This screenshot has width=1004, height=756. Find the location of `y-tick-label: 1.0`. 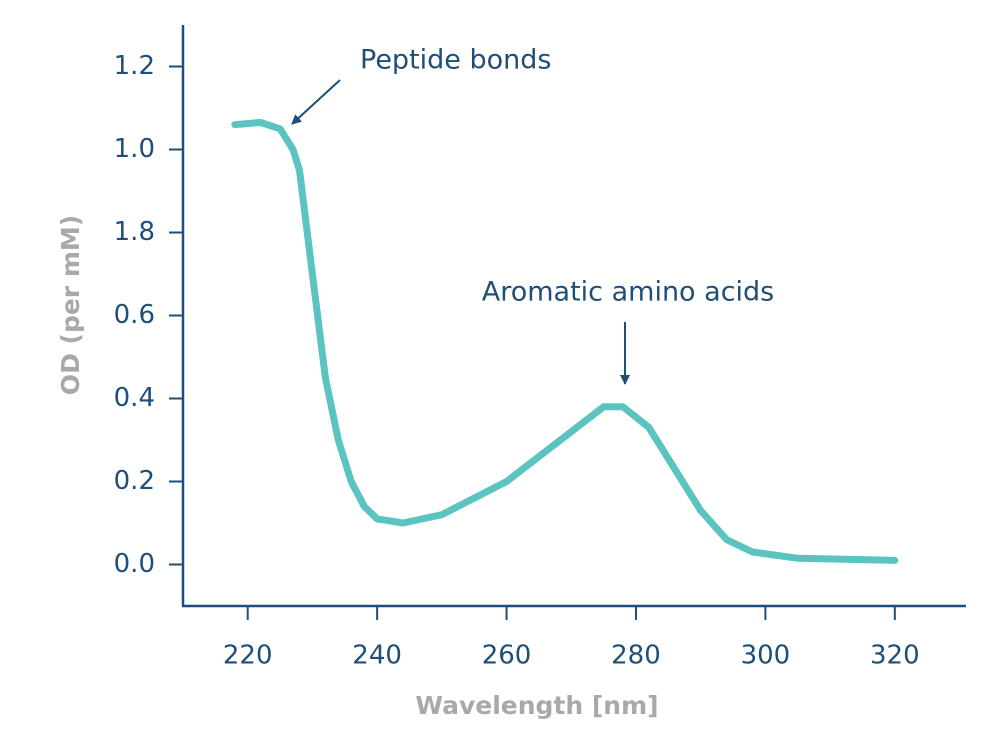

y-tick-label: 1.0 is located at coordinates (134, 149).